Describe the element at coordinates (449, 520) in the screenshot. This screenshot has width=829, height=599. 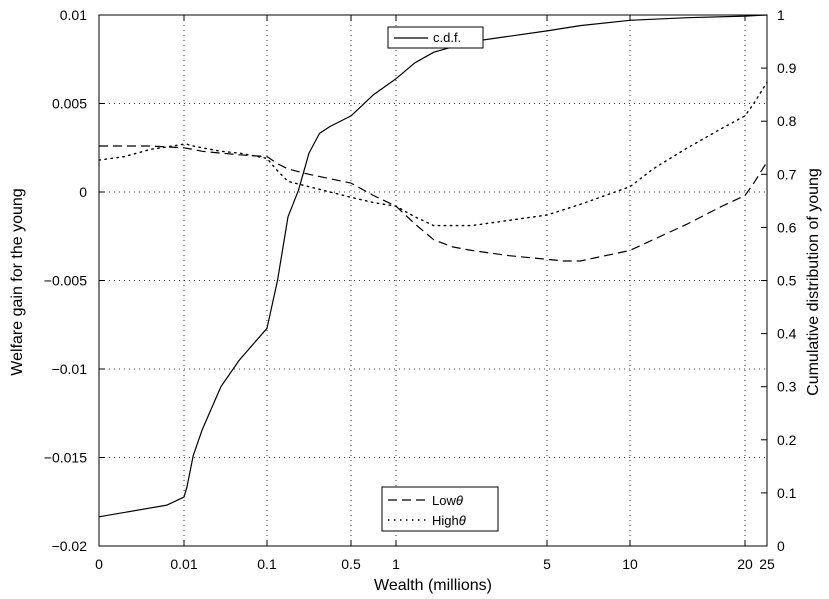
I see `legend-high-theta-label: Highθ` at that location.